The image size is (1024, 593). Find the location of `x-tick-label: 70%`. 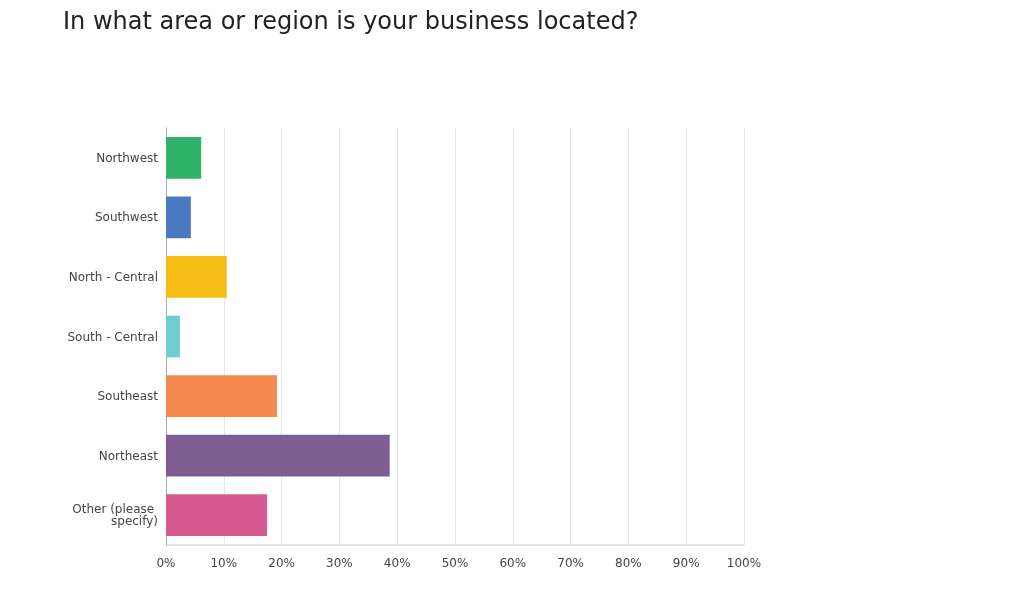

x-tick-label: 70% is located at coordinates (570, 563).